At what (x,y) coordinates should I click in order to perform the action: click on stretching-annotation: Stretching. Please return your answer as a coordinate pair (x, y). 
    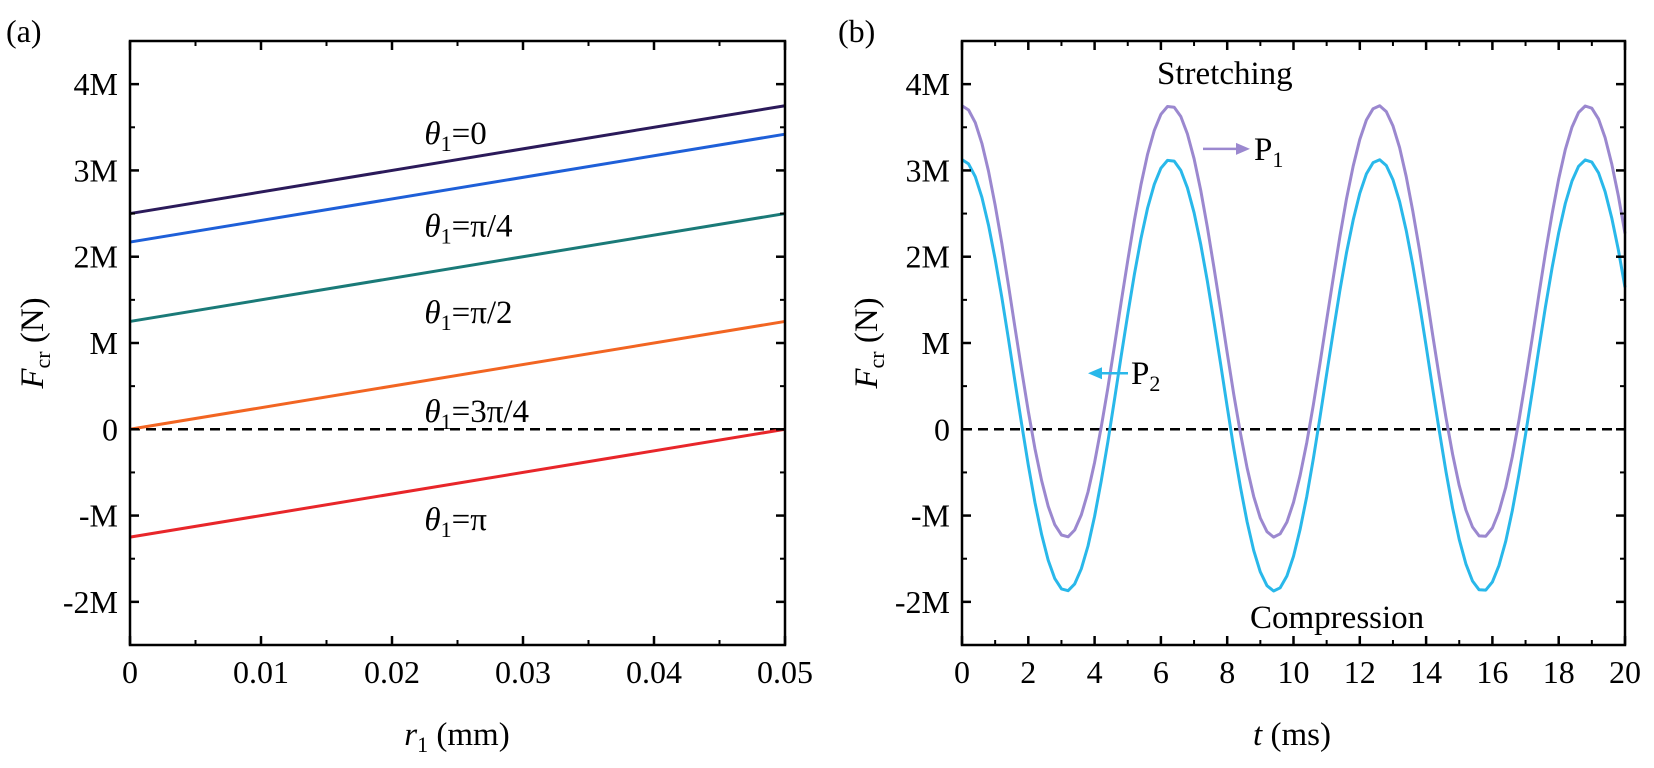
    Looking at the image, I should click on (1225, 74).